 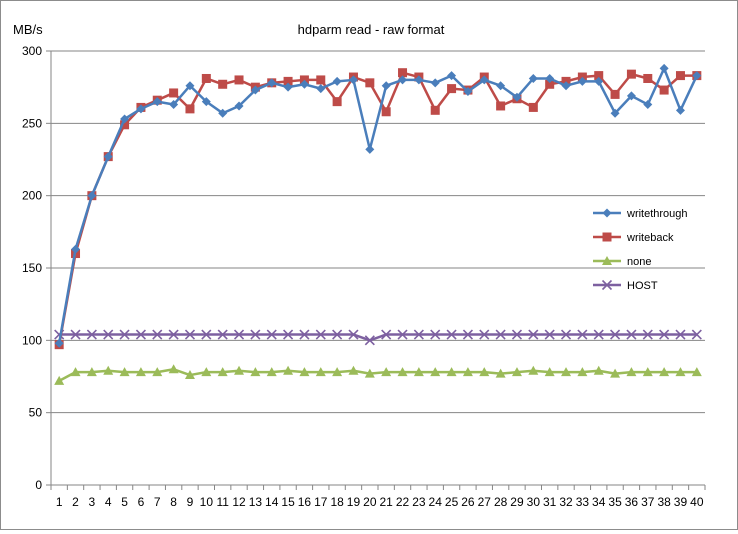 What do you see at coordinates (239, 502) in the screenshot?
I see `x-tick-label: 12` at bounding box center [239, 502].